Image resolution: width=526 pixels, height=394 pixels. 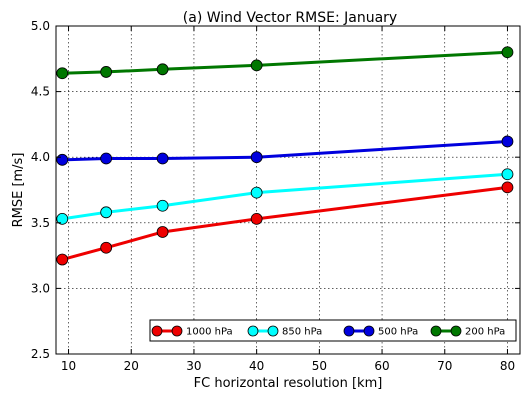 I want to click on legend-label: 1000 hPa, so click(x=209, y=332).